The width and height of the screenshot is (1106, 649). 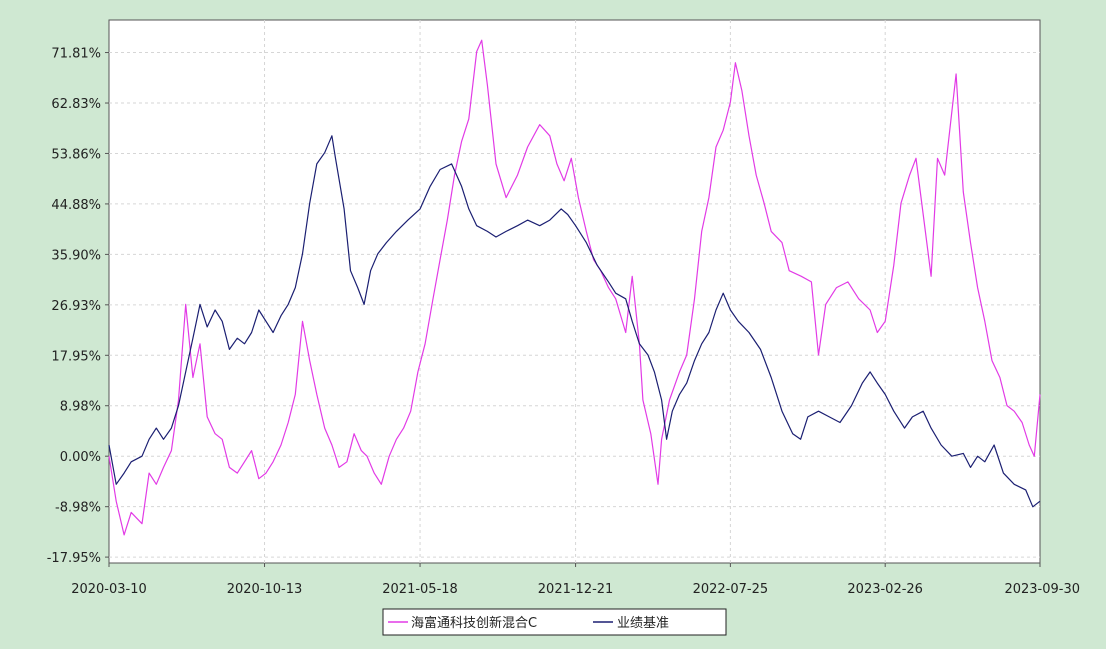 What do you see at coordinates (576, 589) in the screenshot?
I see `x-tick-label: 2021-12-21` at bounding box center [576, 589].